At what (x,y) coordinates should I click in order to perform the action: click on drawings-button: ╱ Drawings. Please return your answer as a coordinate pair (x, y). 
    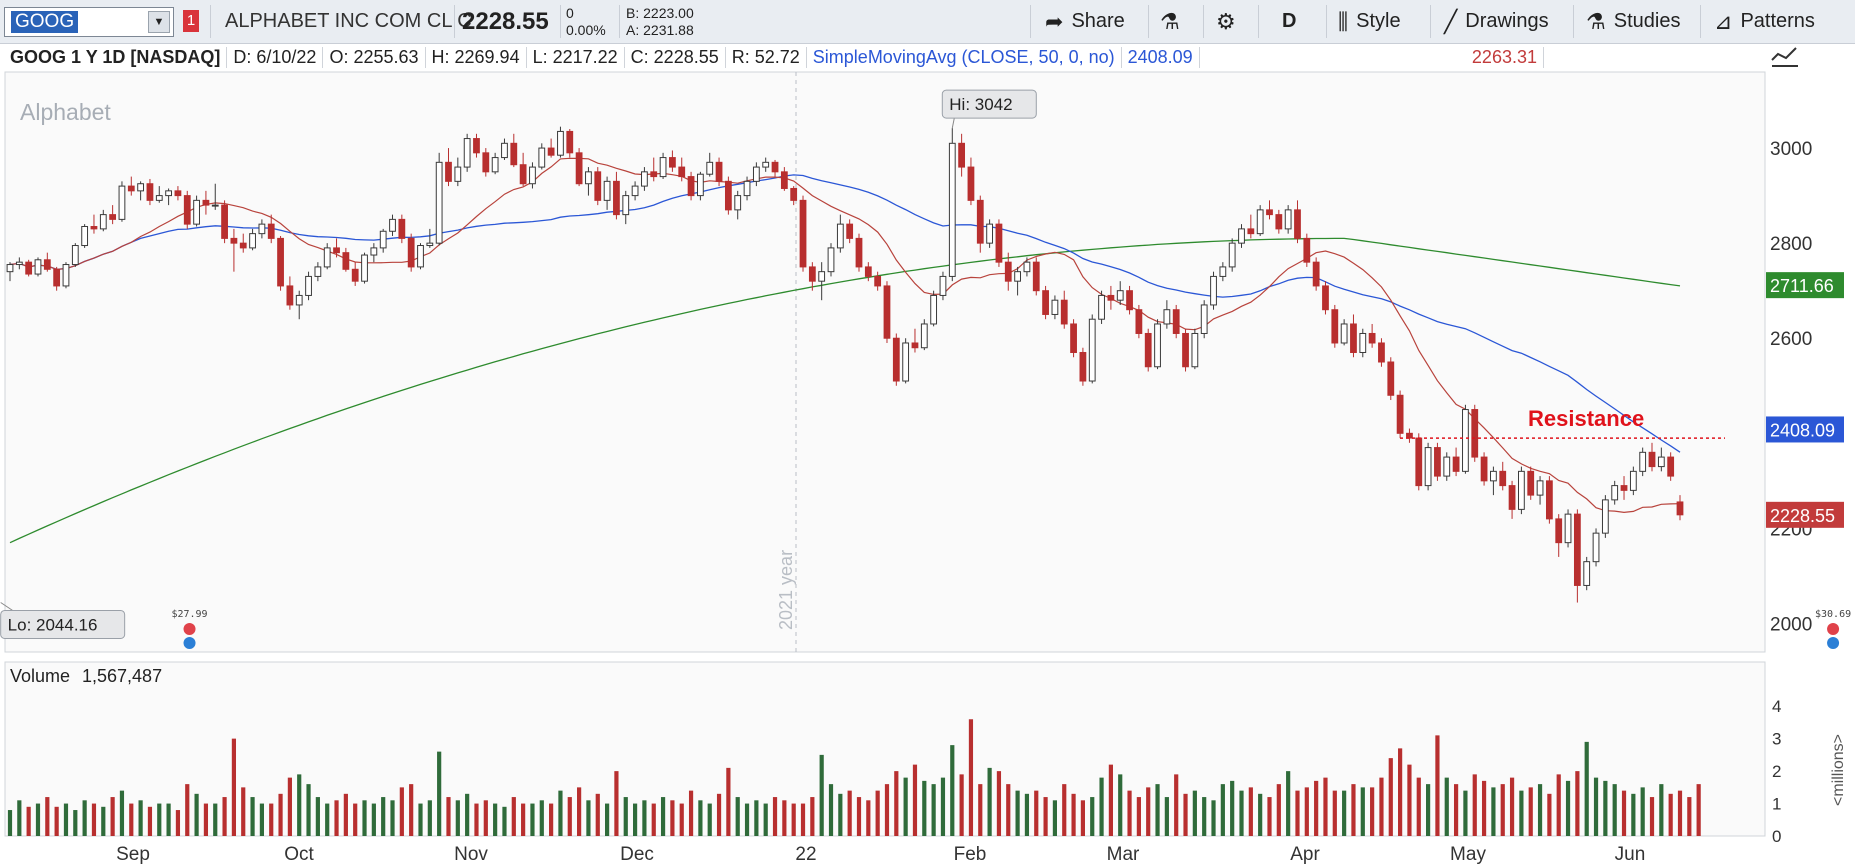
    Looking at the image, I should click on (1496, 21).